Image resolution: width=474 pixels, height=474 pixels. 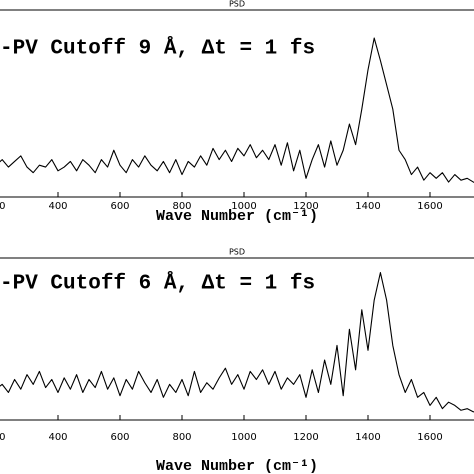 I want to click on annotation: -PV Cutoff 6 Å, Δt = 1 fs, so click(x=157, y=283).